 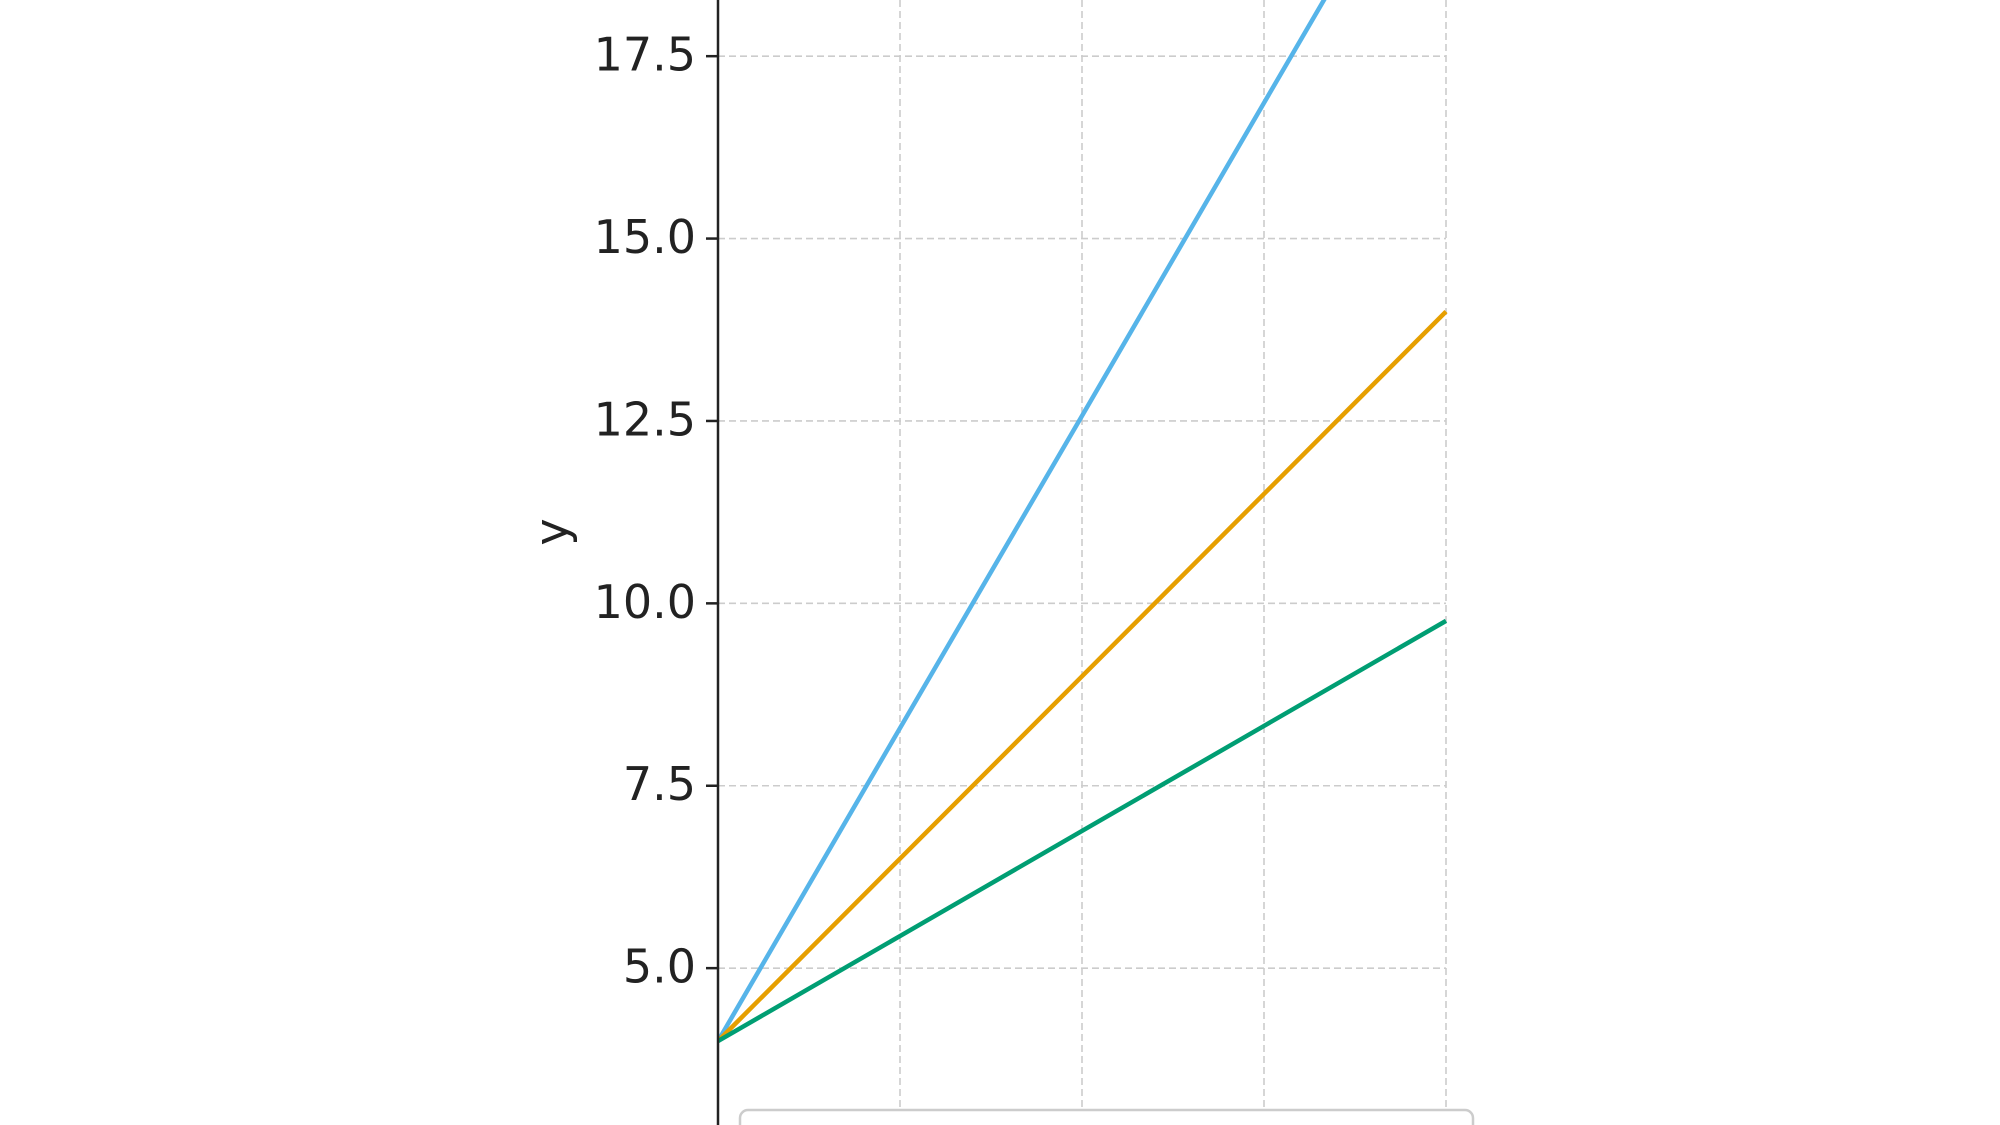 What do you see at coordinates (1106, 1116) in the screenshot?
I see `legend-box` at bounding box center [1106, 1116].